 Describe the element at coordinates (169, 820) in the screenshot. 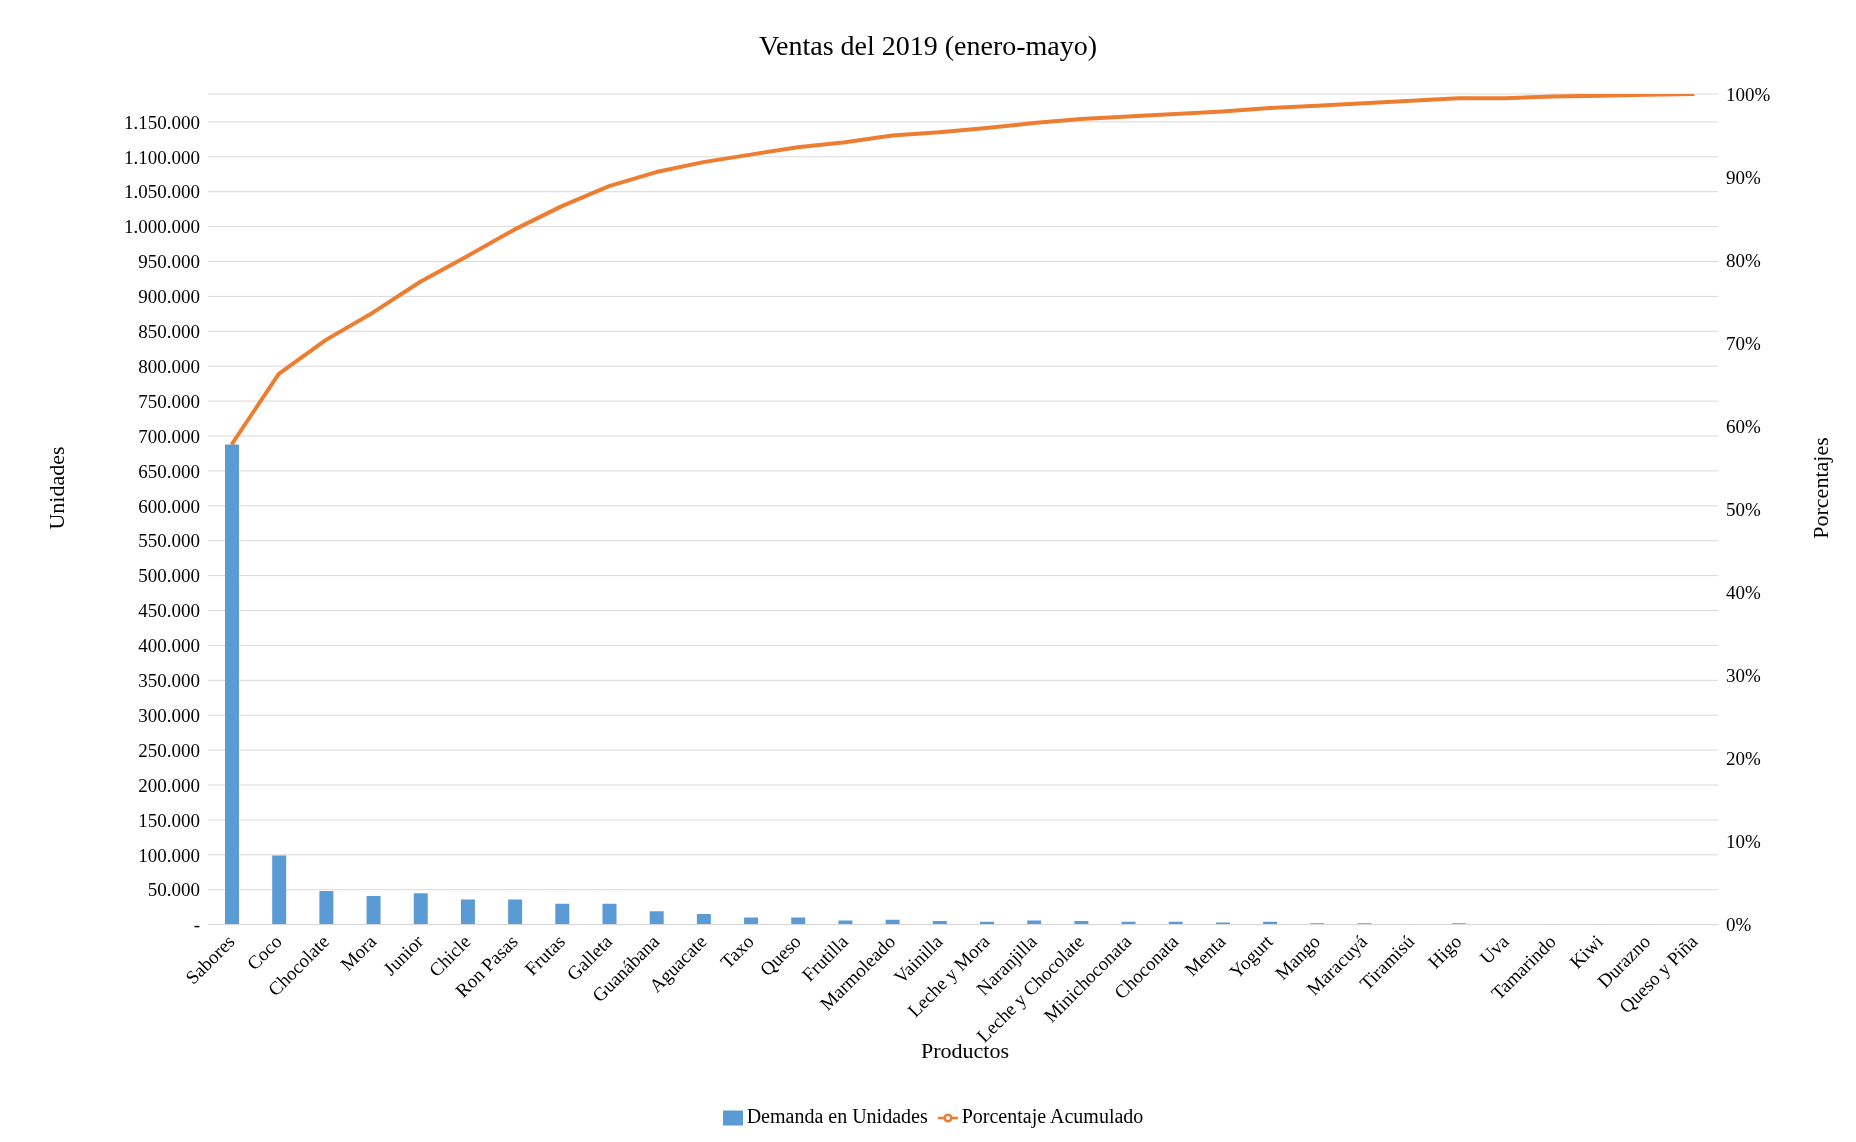

I see `y-tick-label: 150.000` at that location.